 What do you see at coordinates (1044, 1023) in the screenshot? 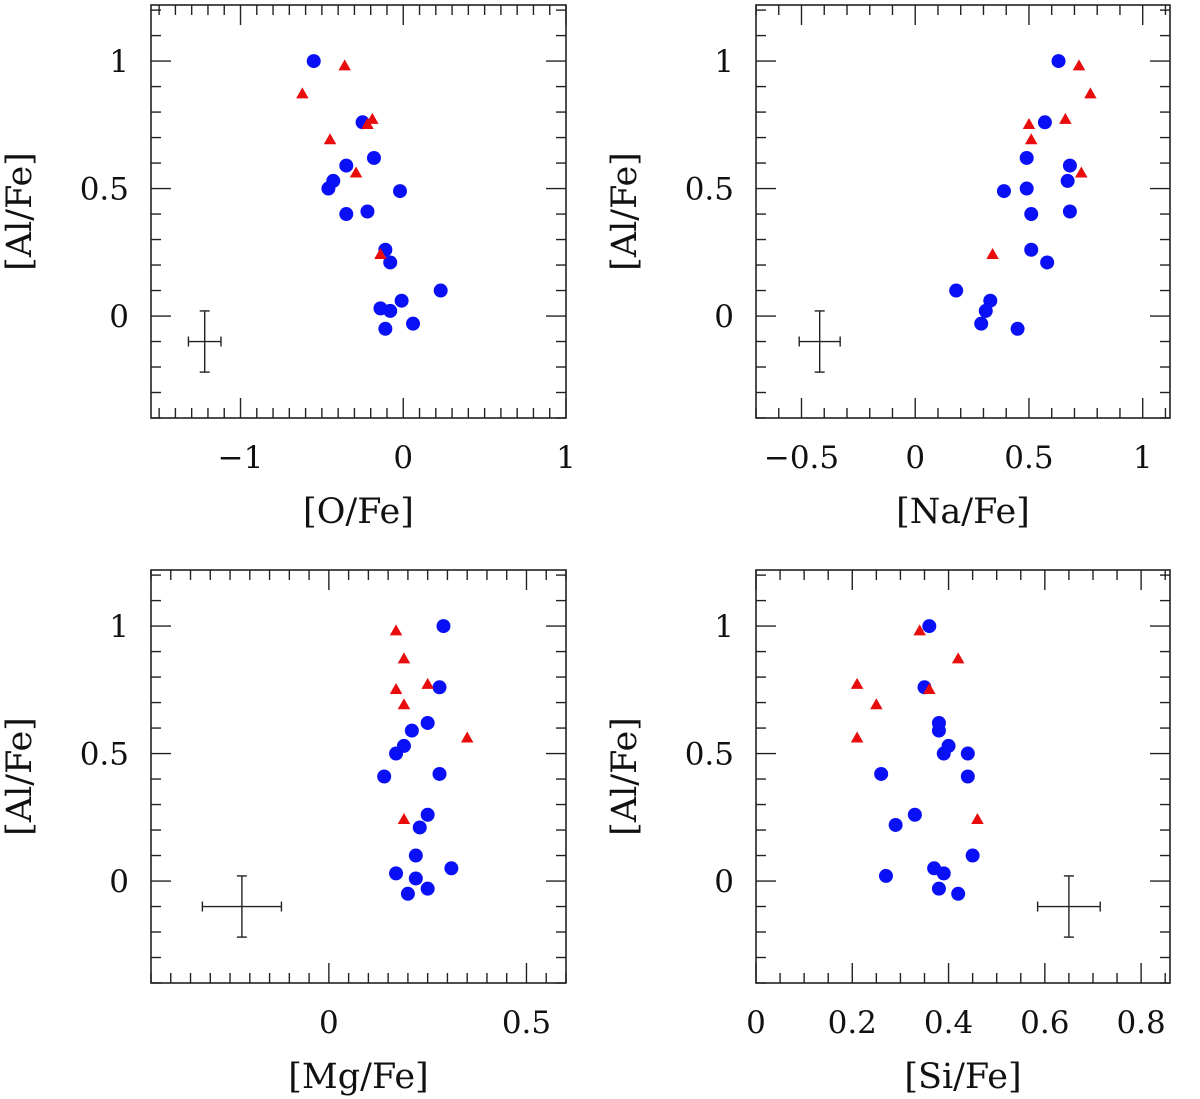
I see `x-tick-label: 0.6` at bounding box center [1044, 1023].